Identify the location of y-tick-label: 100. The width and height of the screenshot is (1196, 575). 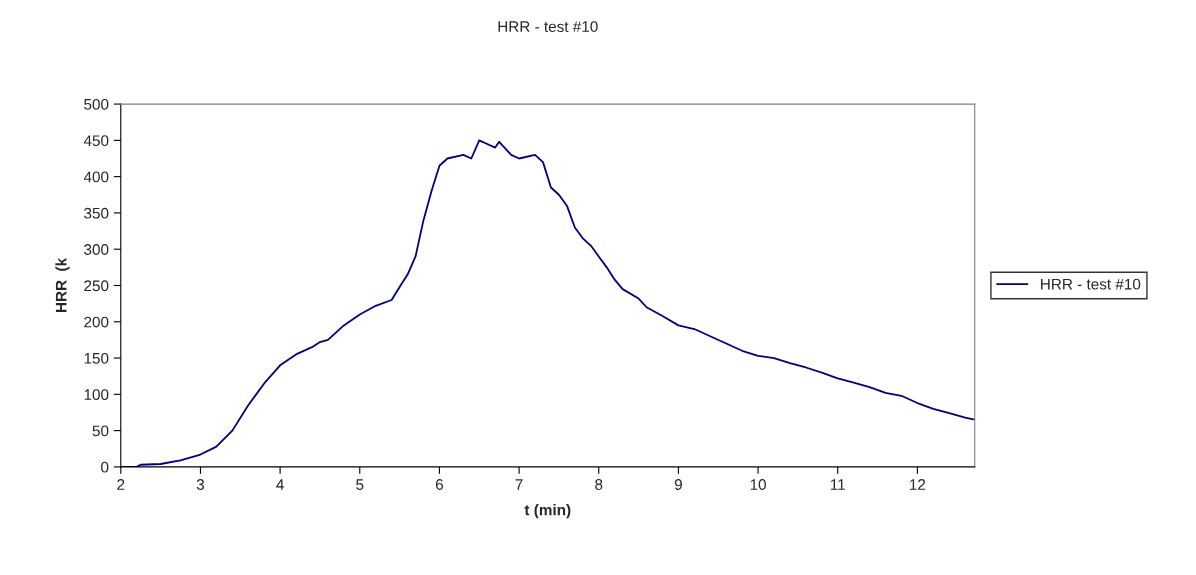
(96, 395).